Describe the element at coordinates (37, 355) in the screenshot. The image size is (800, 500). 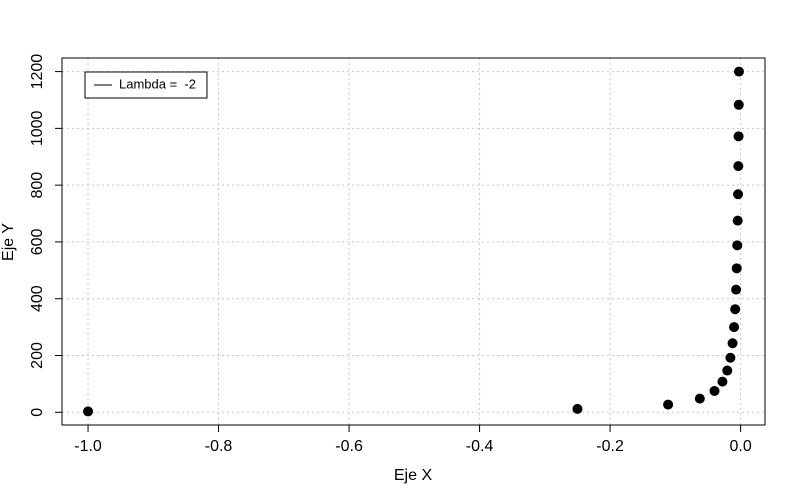
I see `y-tick-label: 200` at that location.